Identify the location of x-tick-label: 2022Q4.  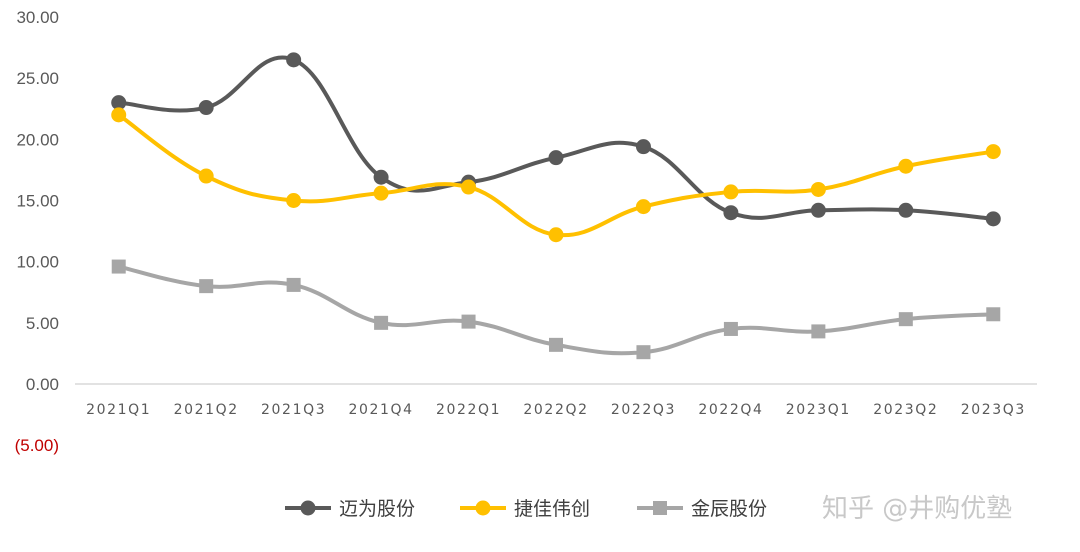
(730, 410).